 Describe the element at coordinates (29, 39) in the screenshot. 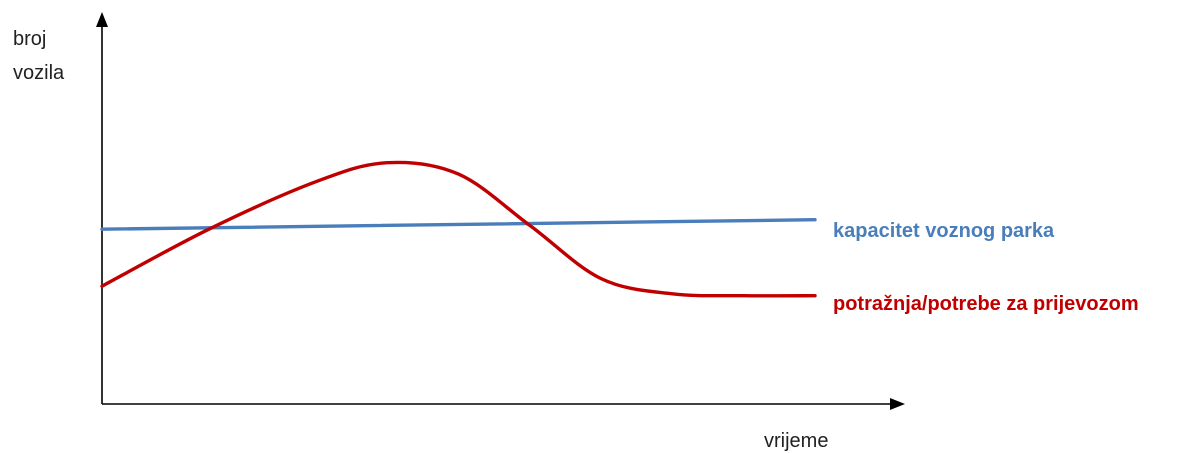

I see `y-axis-label-line-1: broj` at that location.